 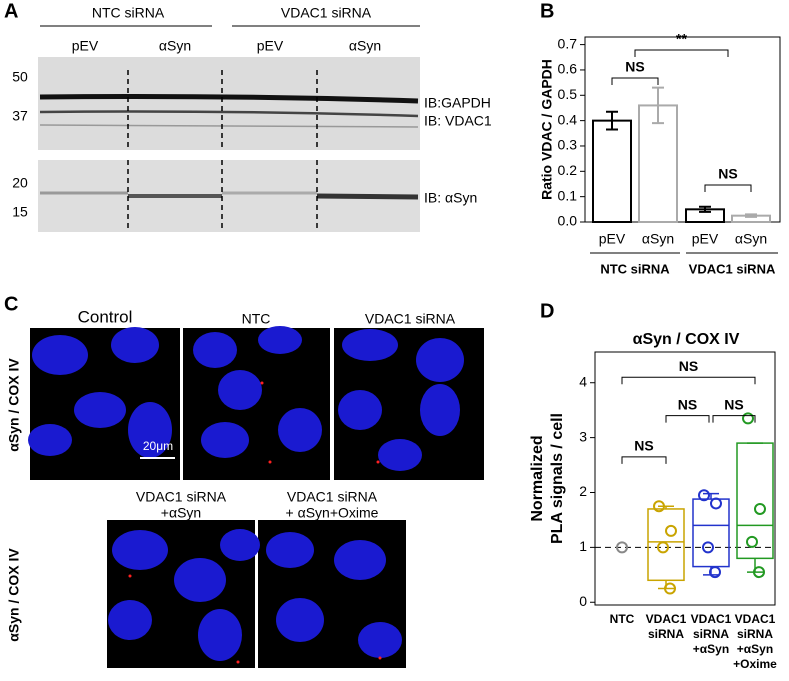 What do you see at coordinates (20, 183) in the screenshot?
I see `marker-label: 20` at bounding box center [20, 183].